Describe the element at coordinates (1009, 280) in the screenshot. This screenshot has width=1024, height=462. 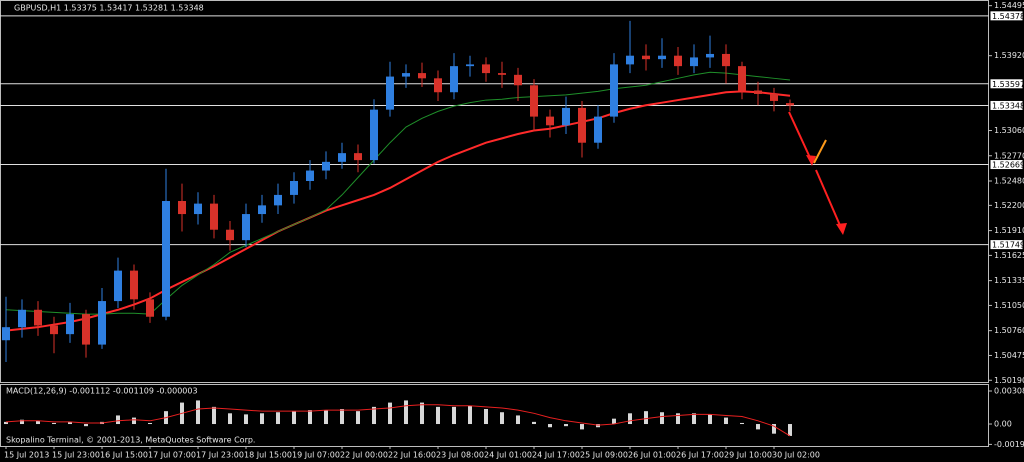
I see `y-tick-label: 1.51335` at that location.